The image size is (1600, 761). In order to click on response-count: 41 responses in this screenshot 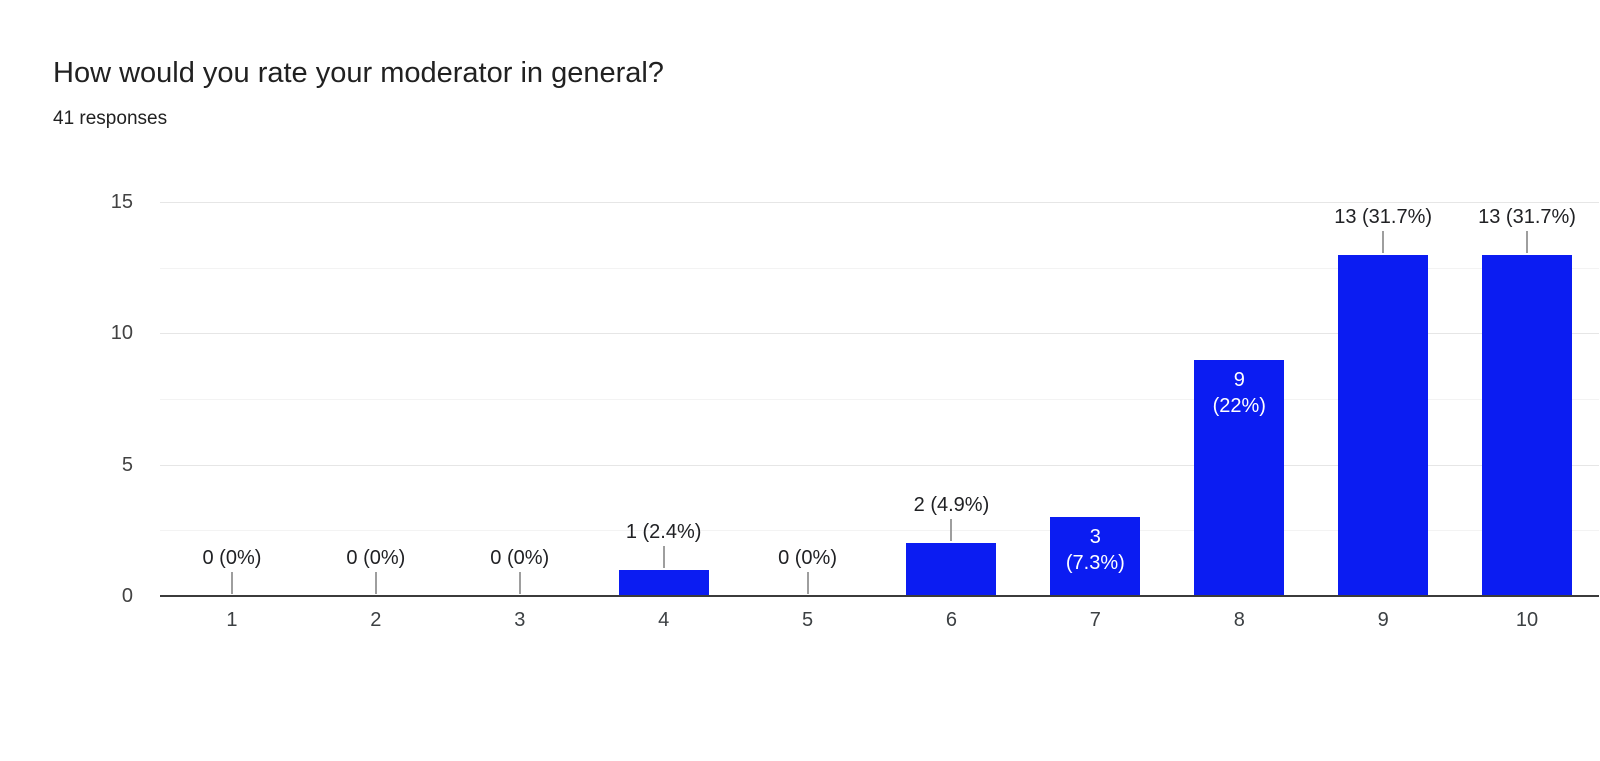, I will do `click(110, 118)`.